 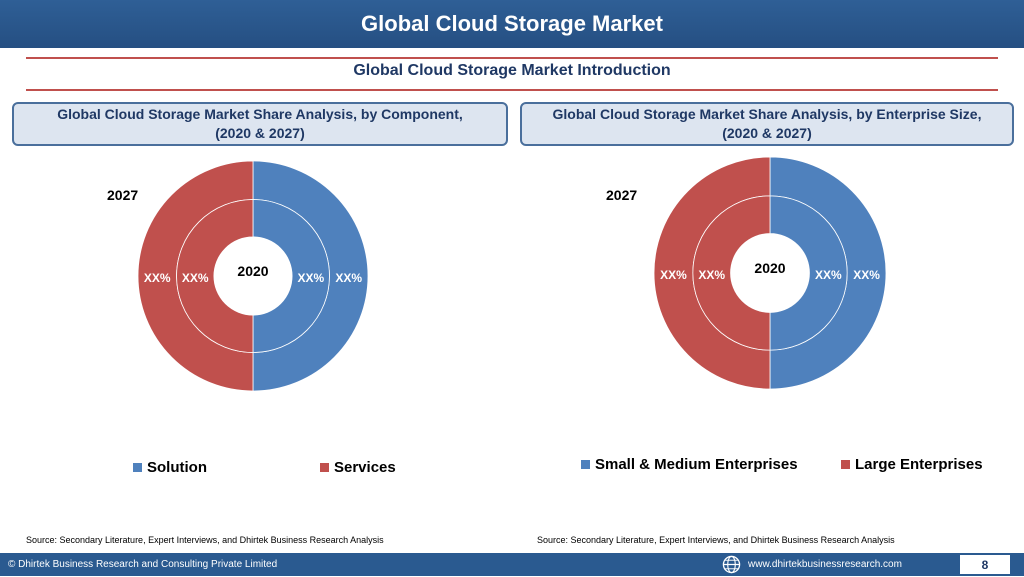 I want to click on title-bar: Global Cloud Storage Market, so click(x=512, y=24).